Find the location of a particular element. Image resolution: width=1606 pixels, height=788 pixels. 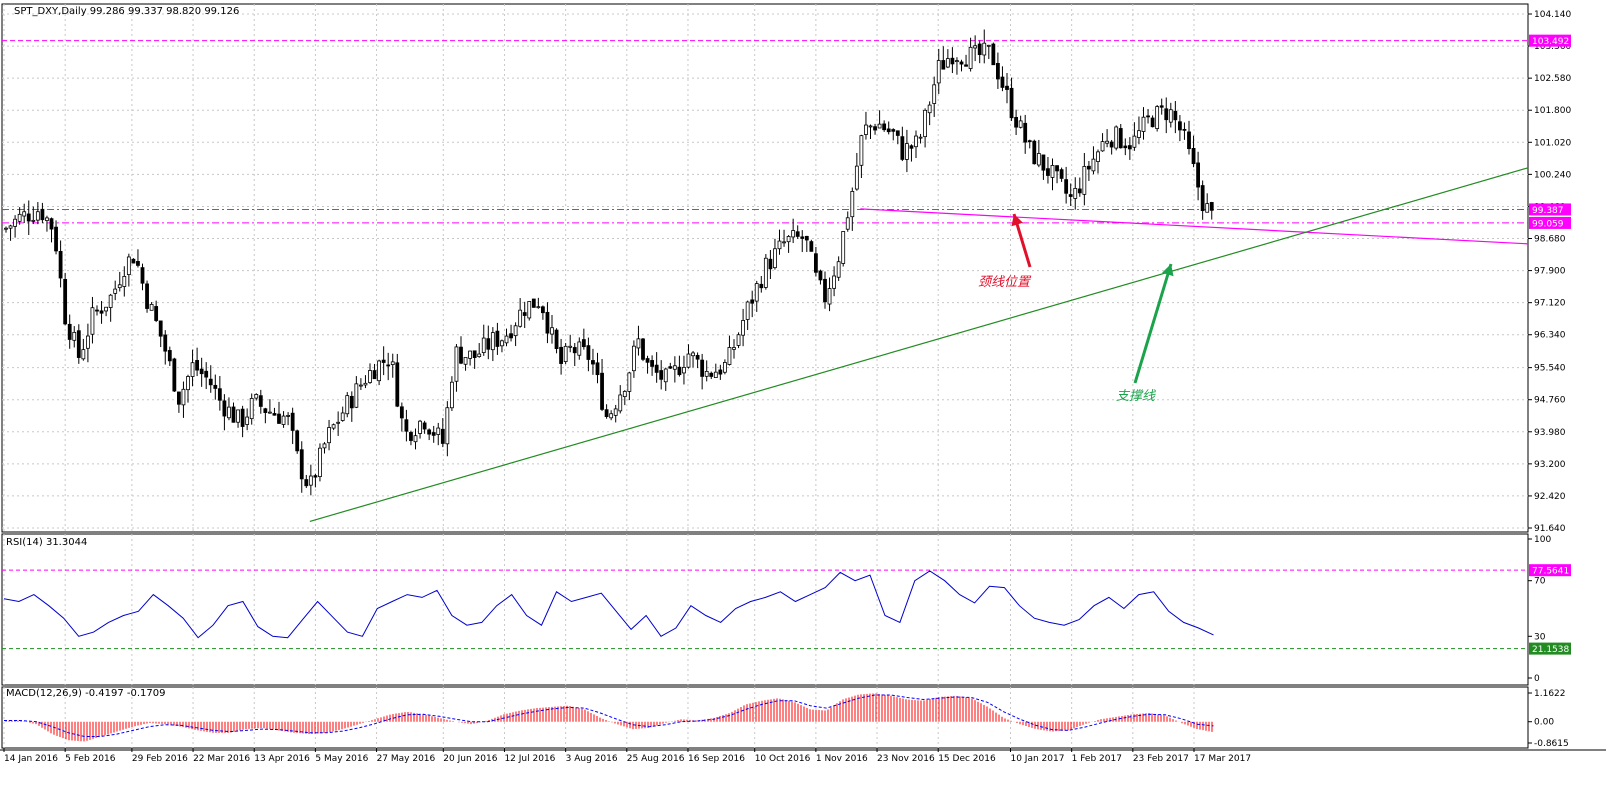

rsi-level-tag-label: 77.5641 is located at coordinates (1550, 572).